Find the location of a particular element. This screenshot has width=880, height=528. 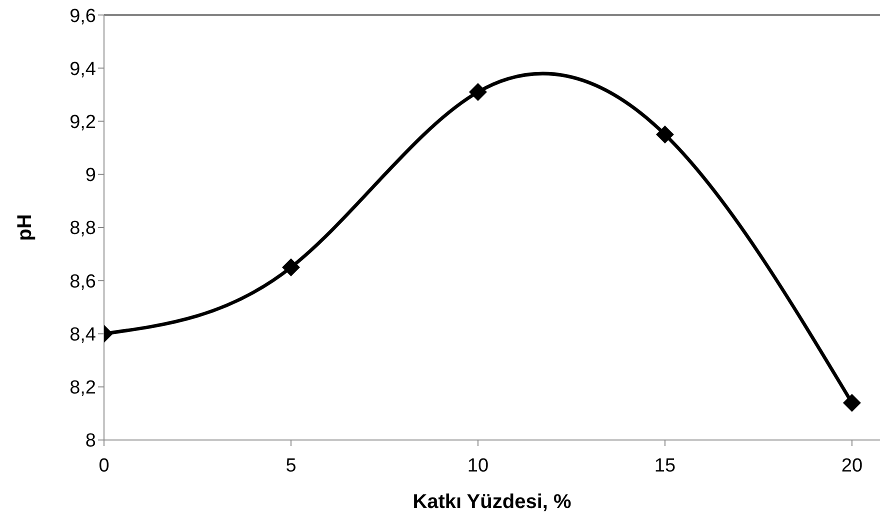

y-tick-label: 9,4 is located at coordinates (83, 69).